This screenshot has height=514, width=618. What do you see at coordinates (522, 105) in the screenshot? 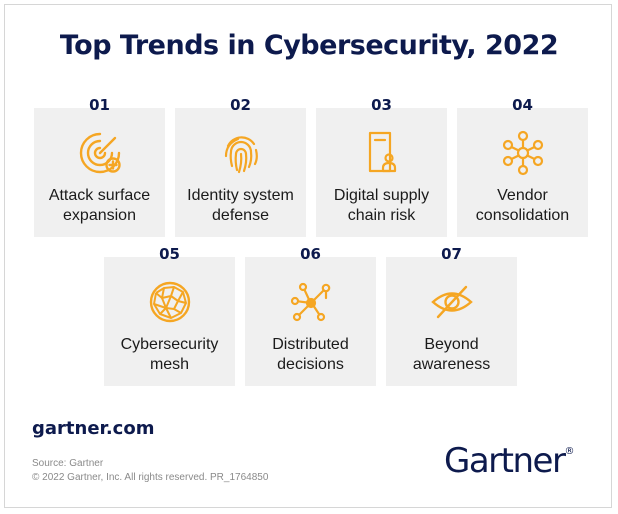
I see `trend-number: 04` at bounding box center [522, 105].